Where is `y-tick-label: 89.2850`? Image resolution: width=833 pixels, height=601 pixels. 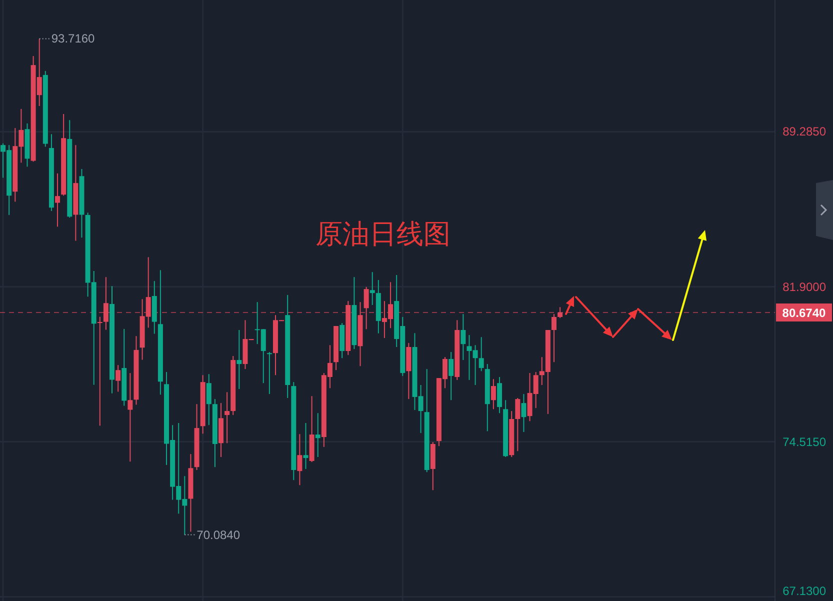
y-tick-label: 89.2850 is located at coordinates (804, 131).